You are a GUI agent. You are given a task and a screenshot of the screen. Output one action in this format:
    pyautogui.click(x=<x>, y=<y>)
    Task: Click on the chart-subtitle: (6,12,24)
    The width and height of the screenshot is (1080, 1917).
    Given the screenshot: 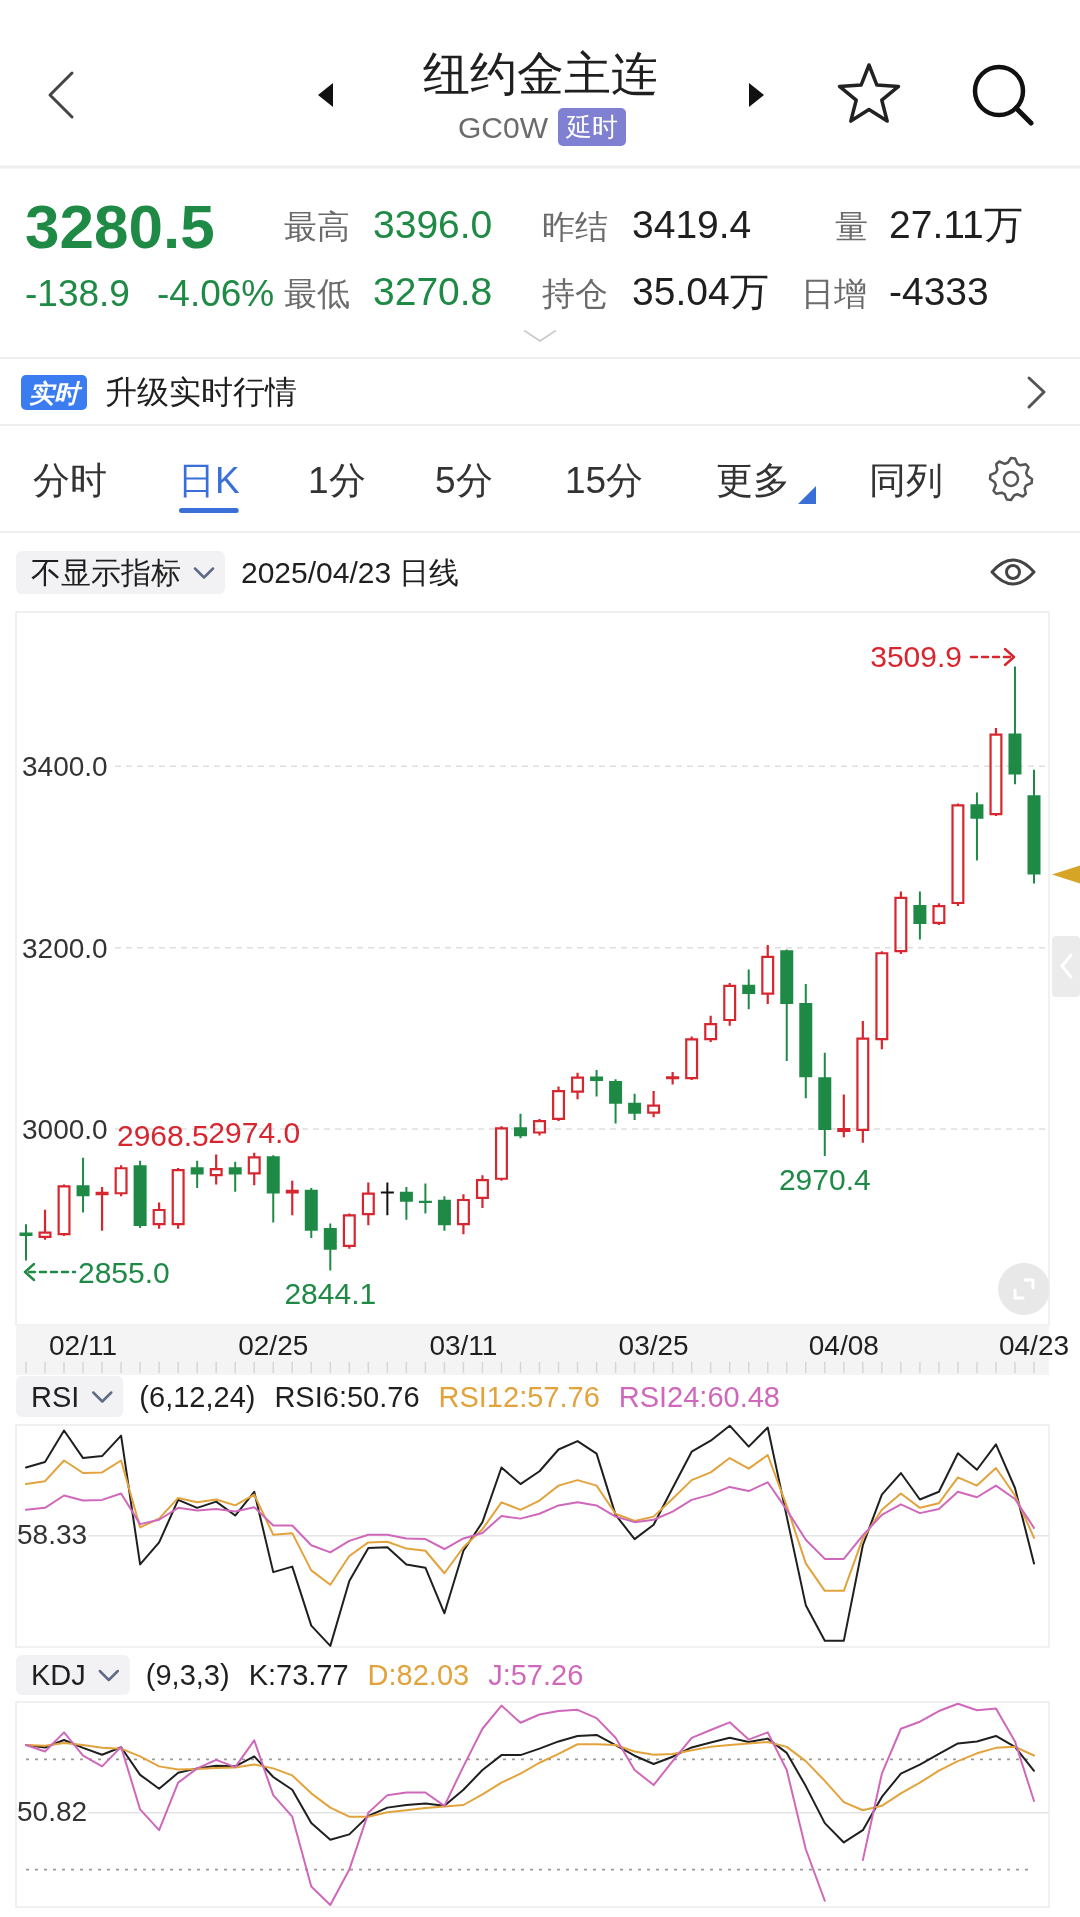 What is the action you would take?
    pyautogui.click(x=197, y=1396)
    